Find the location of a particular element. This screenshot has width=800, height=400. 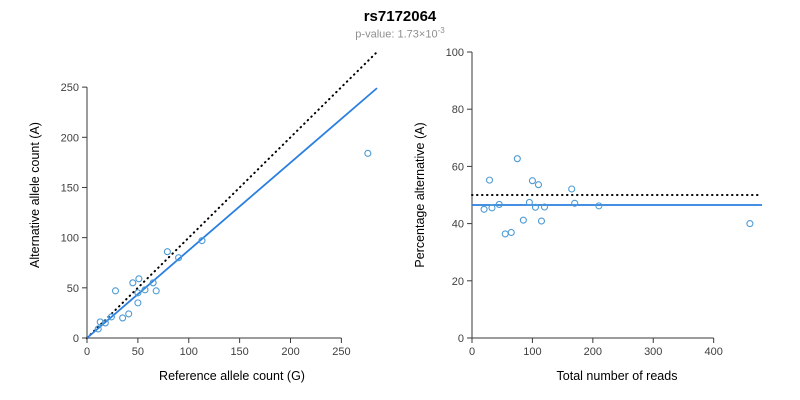

y-axis-title: Alternative allele count (A) is located at coordinates (35, 195).